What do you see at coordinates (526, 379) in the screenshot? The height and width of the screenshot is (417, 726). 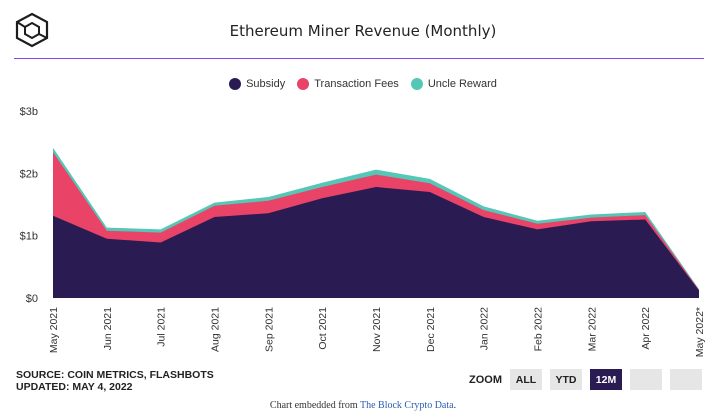 I see `zoom-all-button: ALL` at bounding box center [526, 379].